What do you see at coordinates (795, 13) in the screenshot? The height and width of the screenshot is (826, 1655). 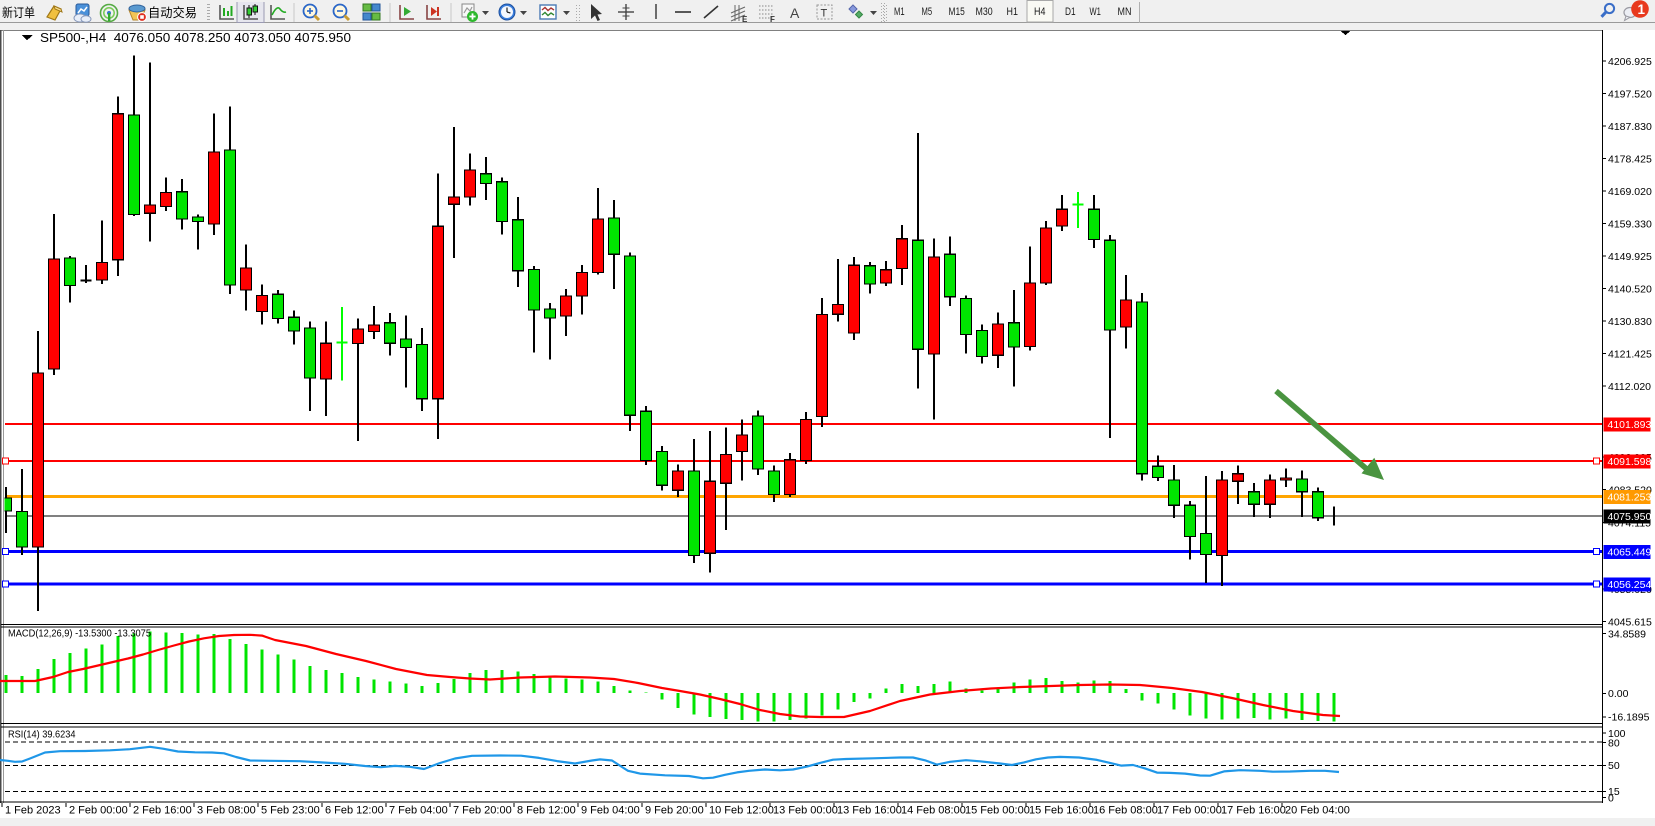 I see `svg-text: A` at bounding box center [795, 13].